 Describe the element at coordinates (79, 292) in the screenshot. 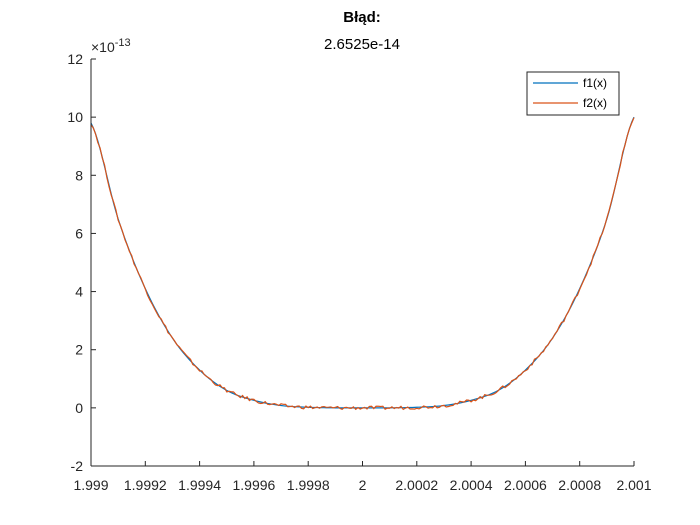

I see `y-tick-label: 4` at that location.